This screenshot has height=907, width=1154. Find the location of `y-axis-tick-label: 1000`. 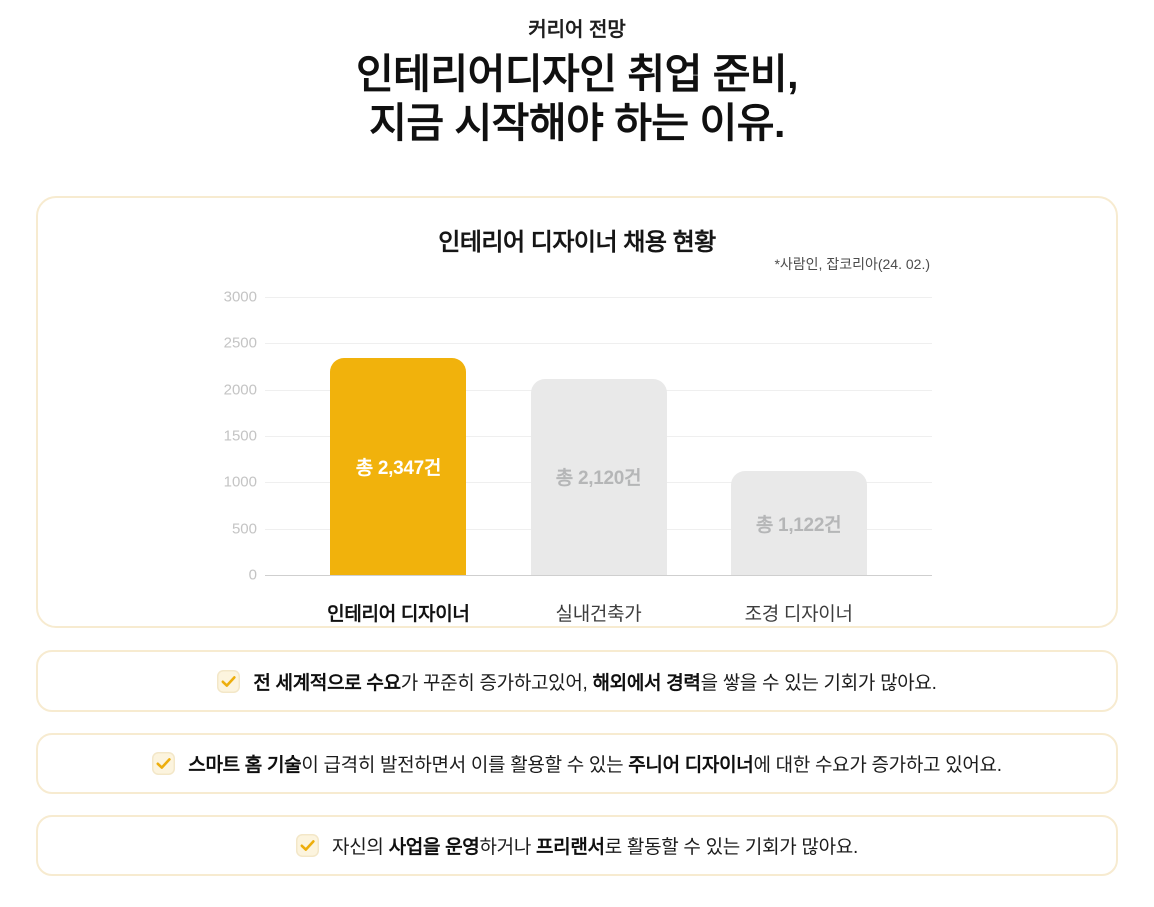

y-axis-tick-label: 1000 is located at coordinates (240, 482).